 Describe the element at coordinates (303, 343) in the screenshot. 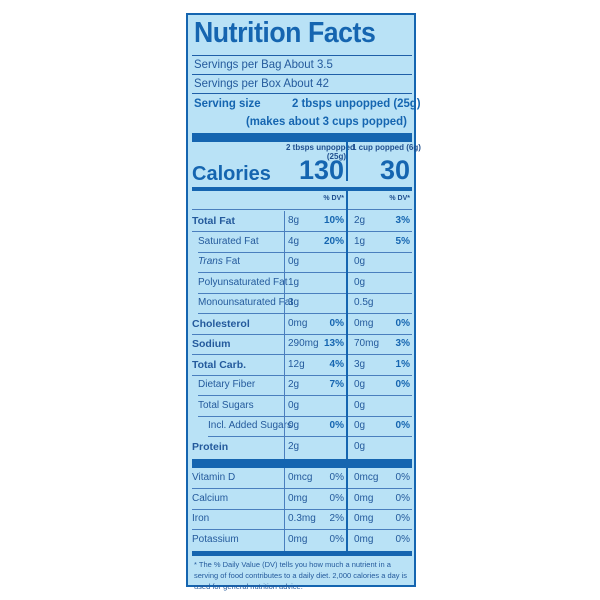

I see `amount-unpopped: 290mg` at that location.